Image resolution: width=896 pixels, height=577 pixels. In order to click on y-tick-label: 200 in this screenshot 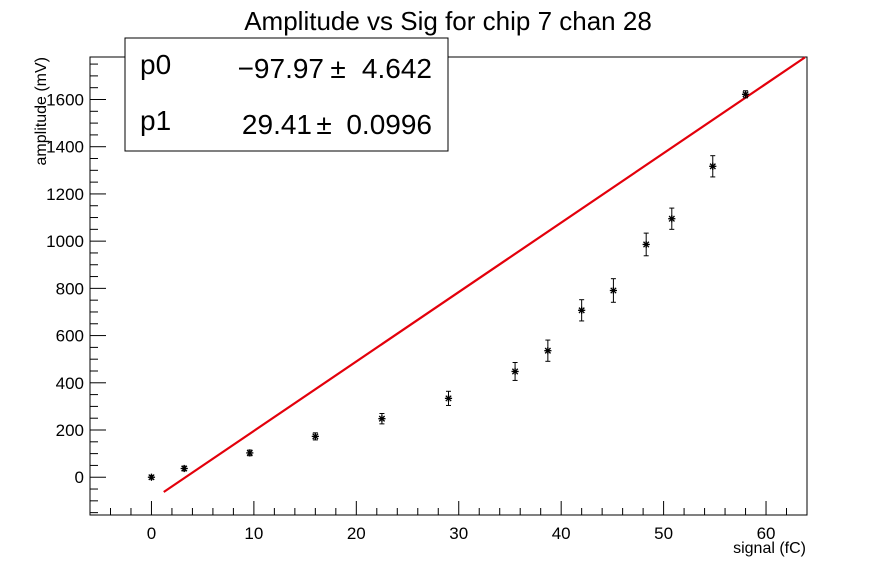, I will do `click(70, 430)`.